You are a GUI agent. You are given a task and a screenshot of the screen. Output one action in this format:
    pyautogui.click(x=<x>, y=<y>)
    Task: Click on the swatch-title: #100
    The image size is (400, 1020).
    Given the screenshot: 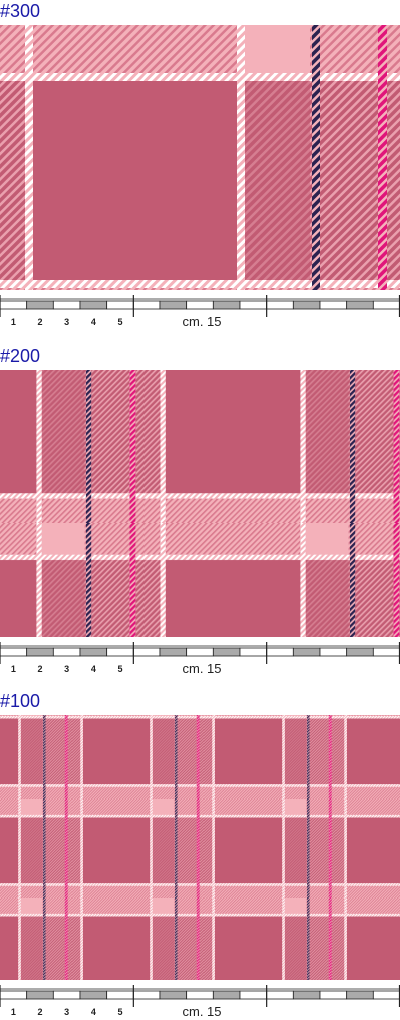 What is the action you would take?
    pyautogui.click(x=20, y=701)
    